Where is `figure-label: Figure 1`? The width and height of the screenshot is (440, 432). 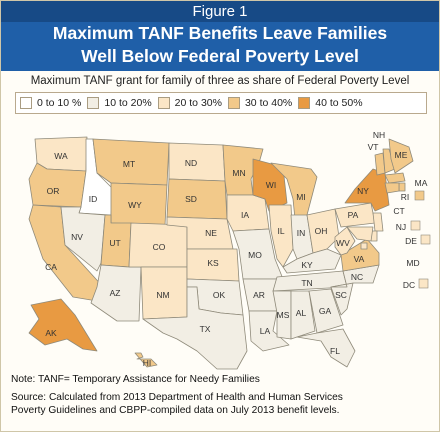
figure-label: Figure 1 is located at coordinates (220, 11).